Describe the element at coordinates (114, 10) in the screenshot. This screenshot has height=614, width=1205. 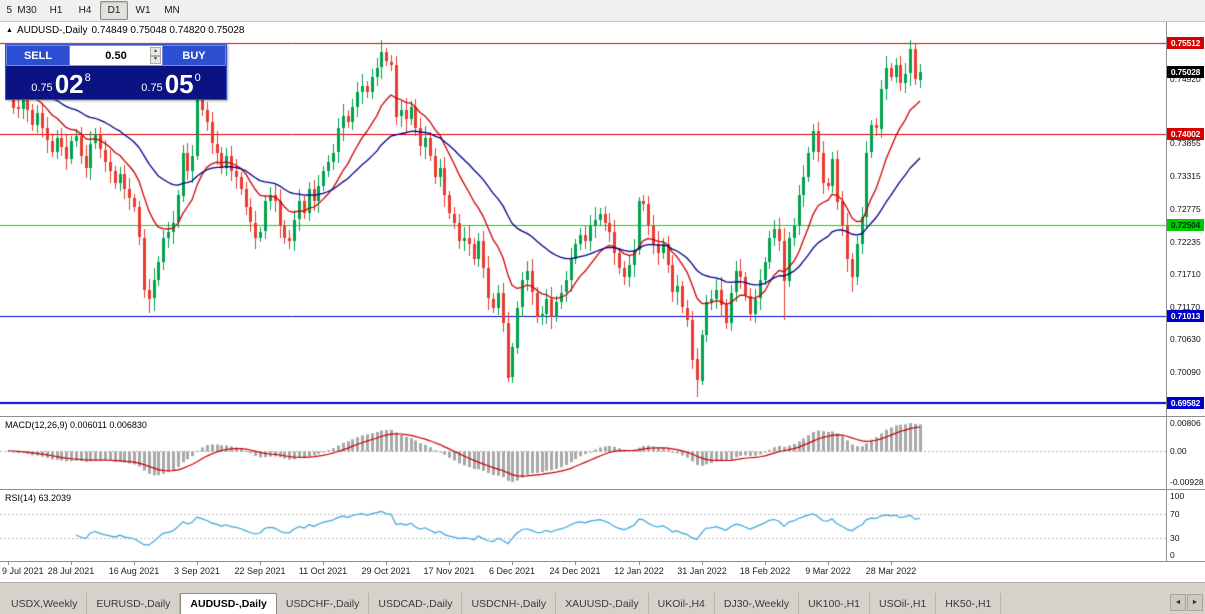
I see `timeframe-button-d1: D1` at that location.